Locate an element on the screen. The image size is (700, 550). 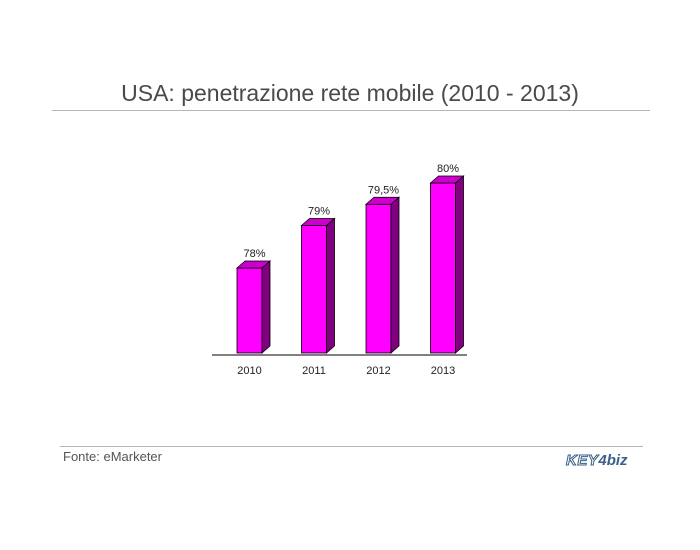
bars-group is located at coordinates (350, 264).